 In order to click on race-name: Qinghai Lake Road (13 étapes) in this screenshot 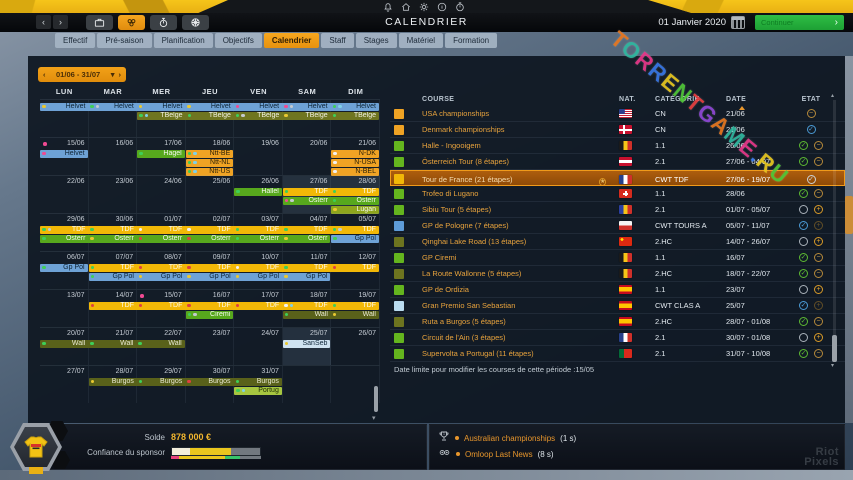, I will do `click(474, 241)`.